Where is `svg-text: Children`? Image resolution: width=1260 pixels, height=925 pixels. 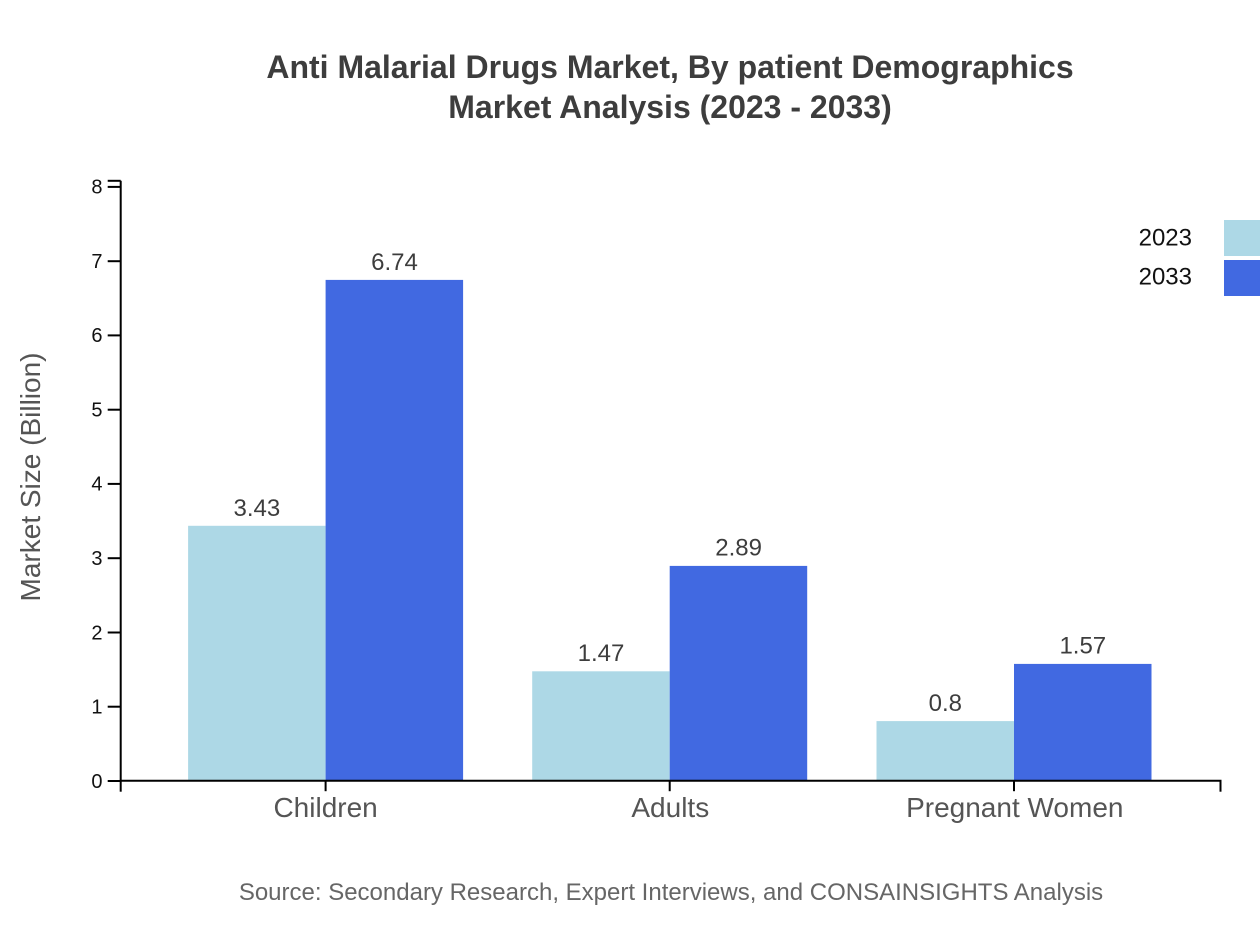
svg-text: Children is located at coordinates (325, 807).